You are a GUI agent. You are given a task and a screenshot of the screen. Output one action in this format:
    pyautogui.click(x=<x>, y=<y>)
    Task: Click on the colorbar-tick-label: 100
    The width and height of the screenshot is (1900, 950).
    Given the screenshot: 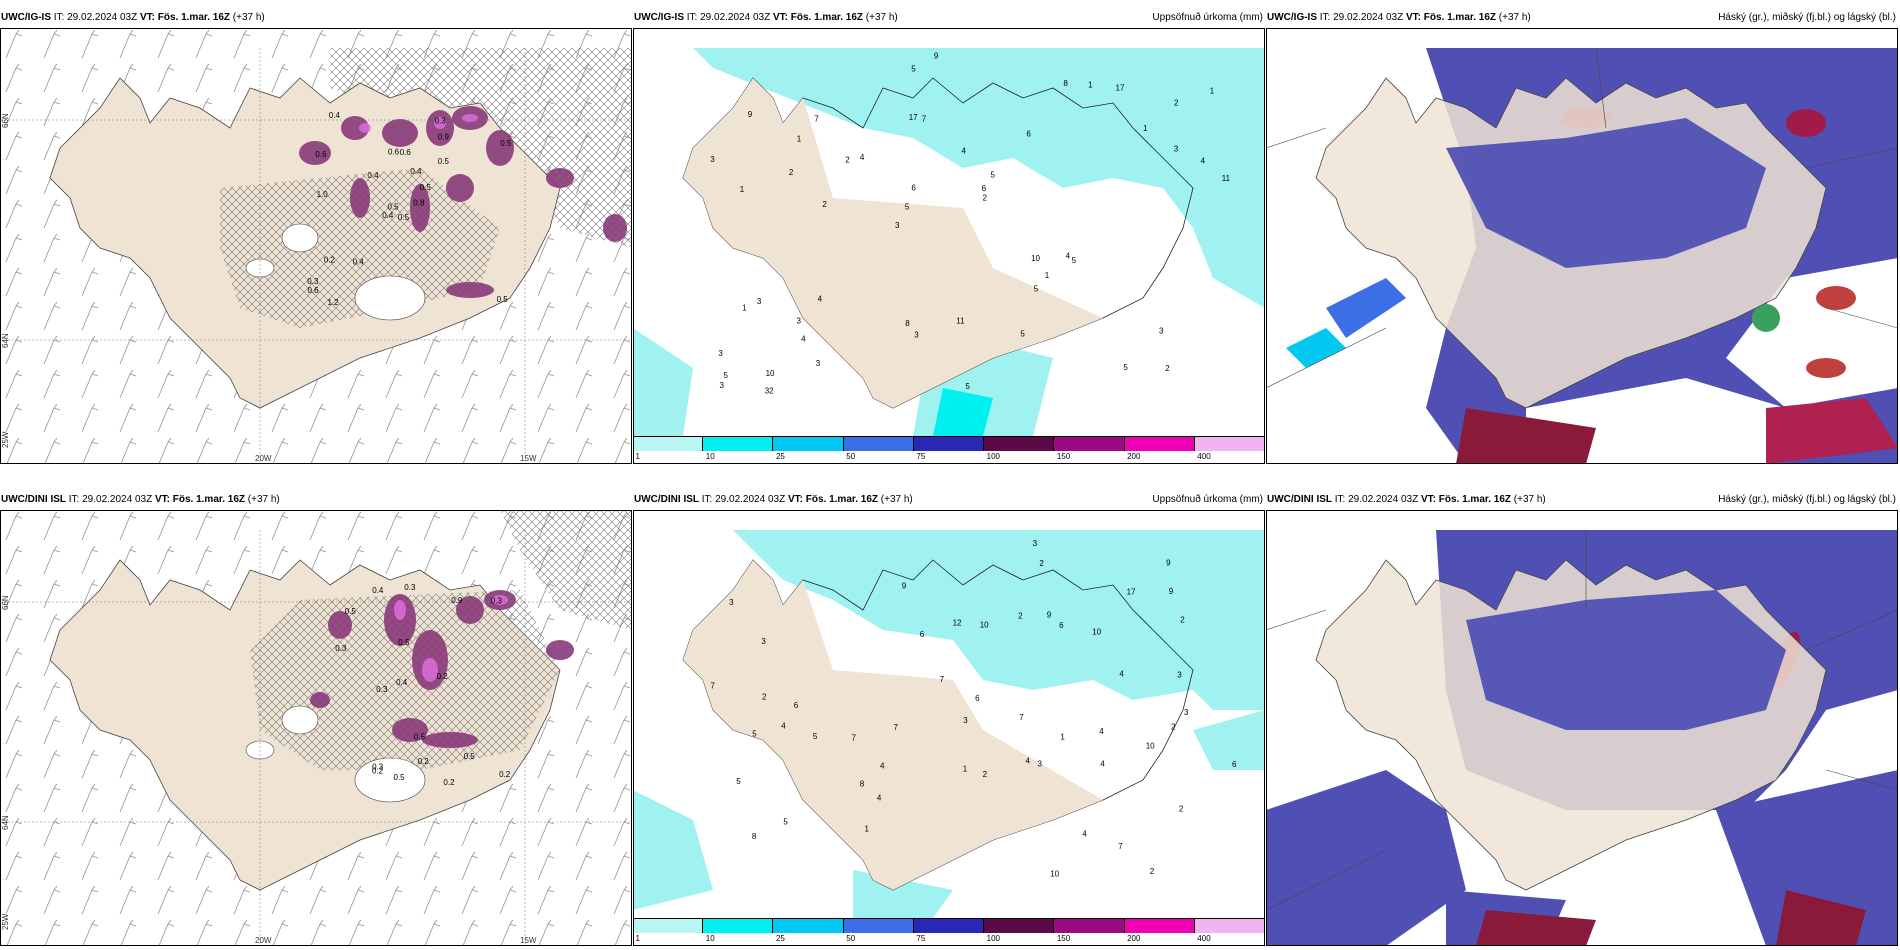 What is the action you would take?
    pyautogui.click(x=993, y=938)
    